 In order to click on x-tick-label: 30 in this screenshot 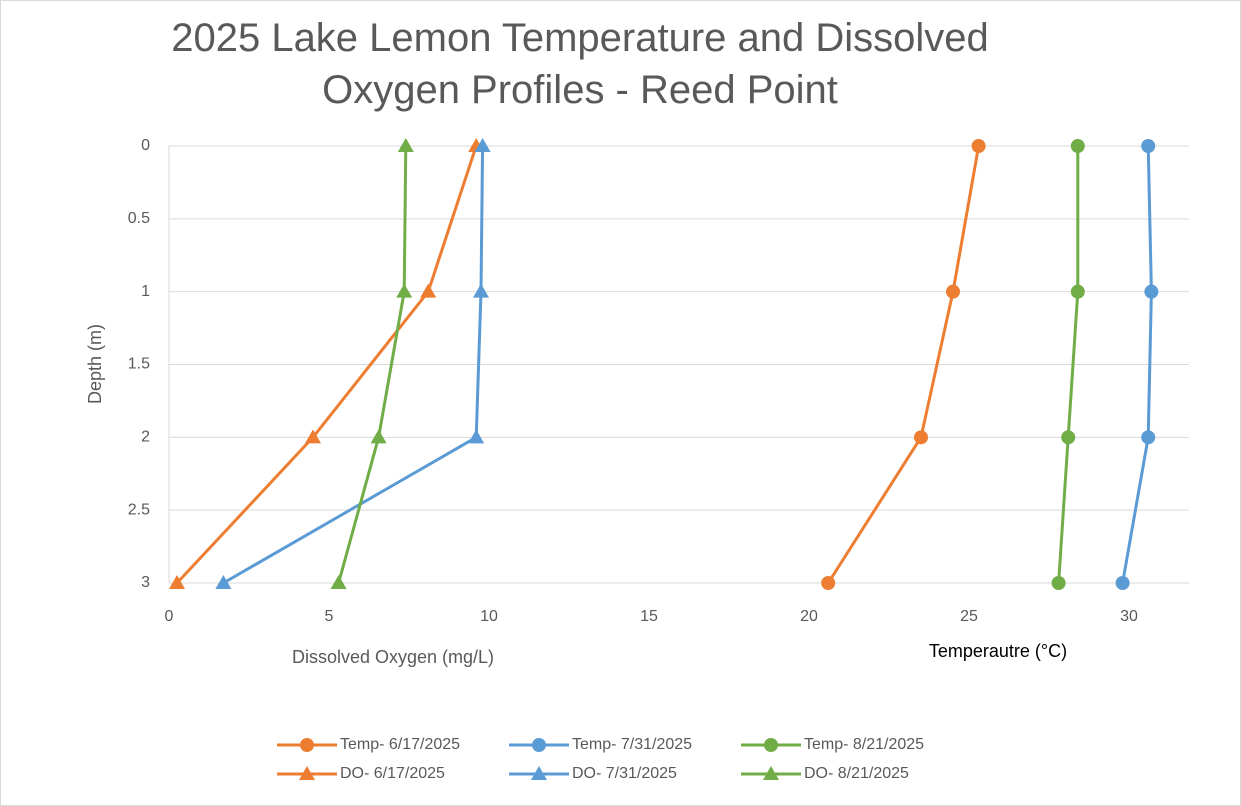, I will do `click(1129, 616)`.